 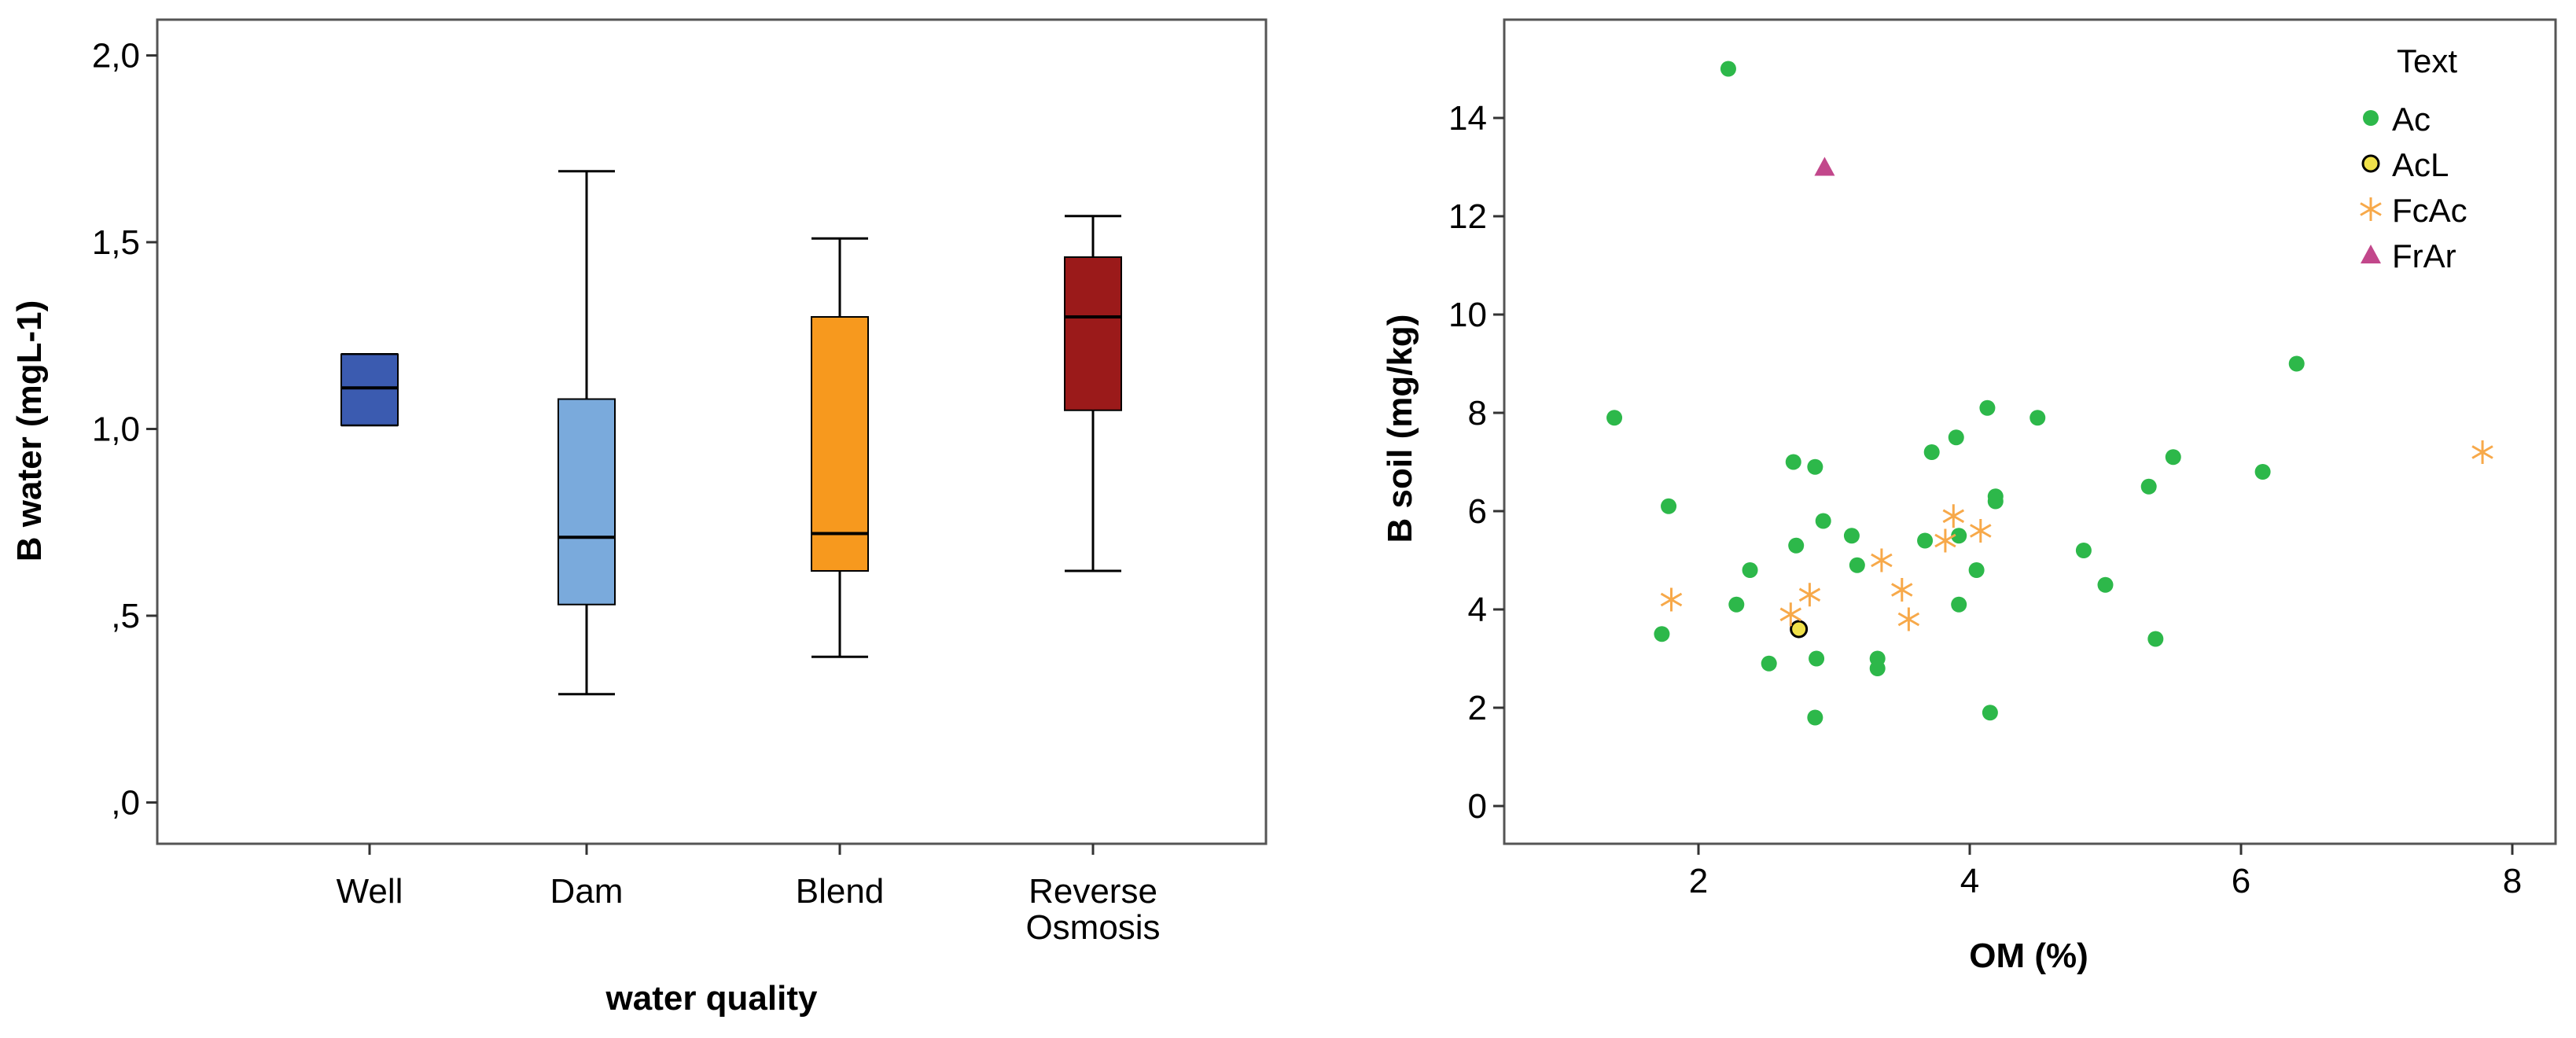 I want to click on series-fcac, so click(x=2077, y=535).